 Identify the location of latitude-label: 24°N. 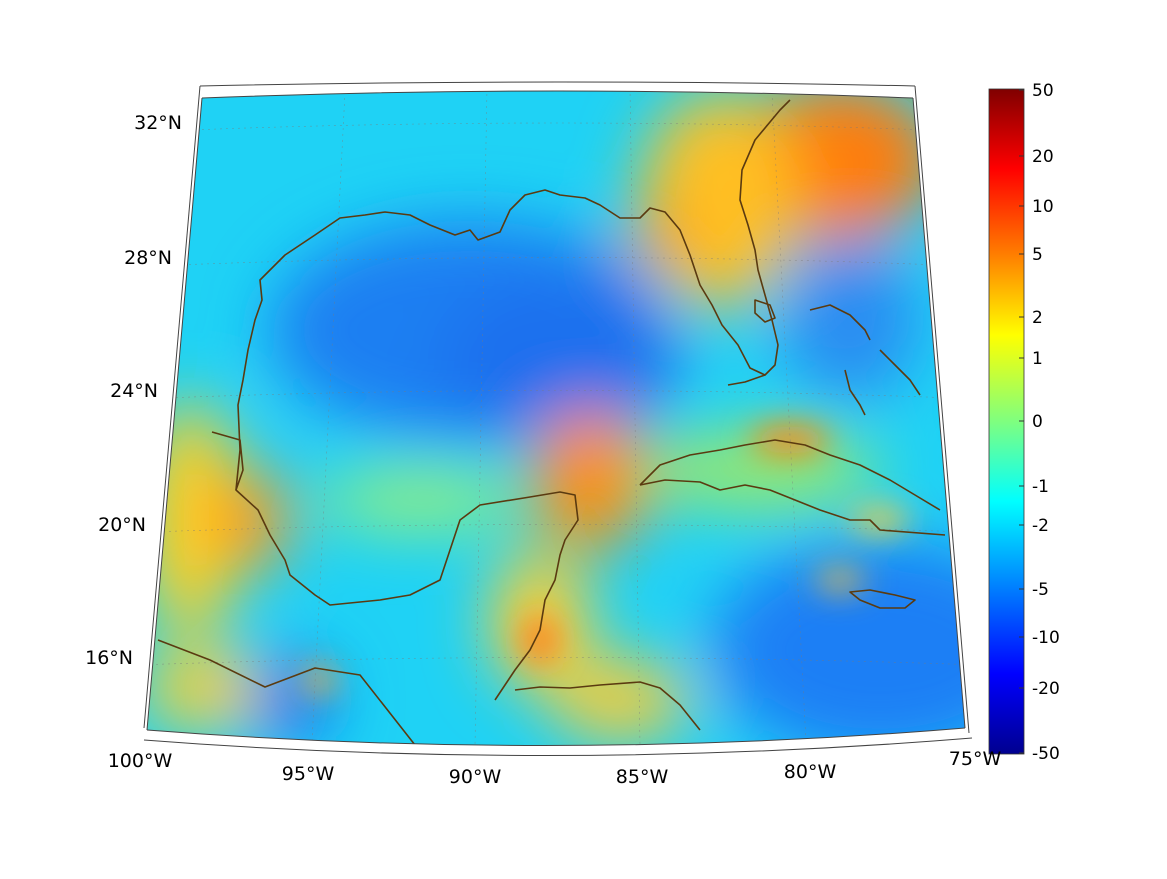
(134, 391).